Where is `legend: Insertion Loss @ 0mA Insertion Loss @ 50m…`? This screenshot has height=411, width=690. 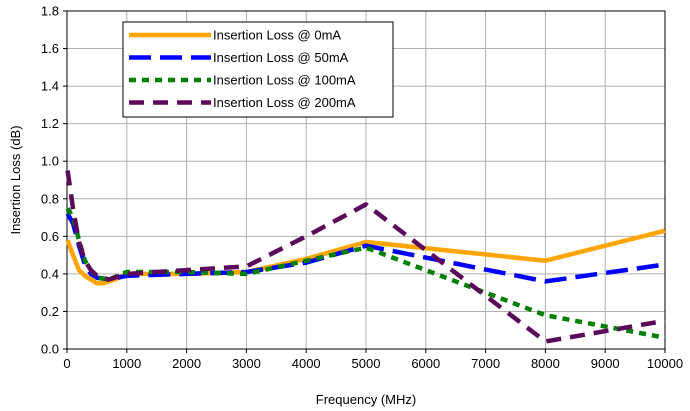
legend: Insertion Loss @ 0mA Insertion Loss @ 50m… is located at coordinates (258, 69).